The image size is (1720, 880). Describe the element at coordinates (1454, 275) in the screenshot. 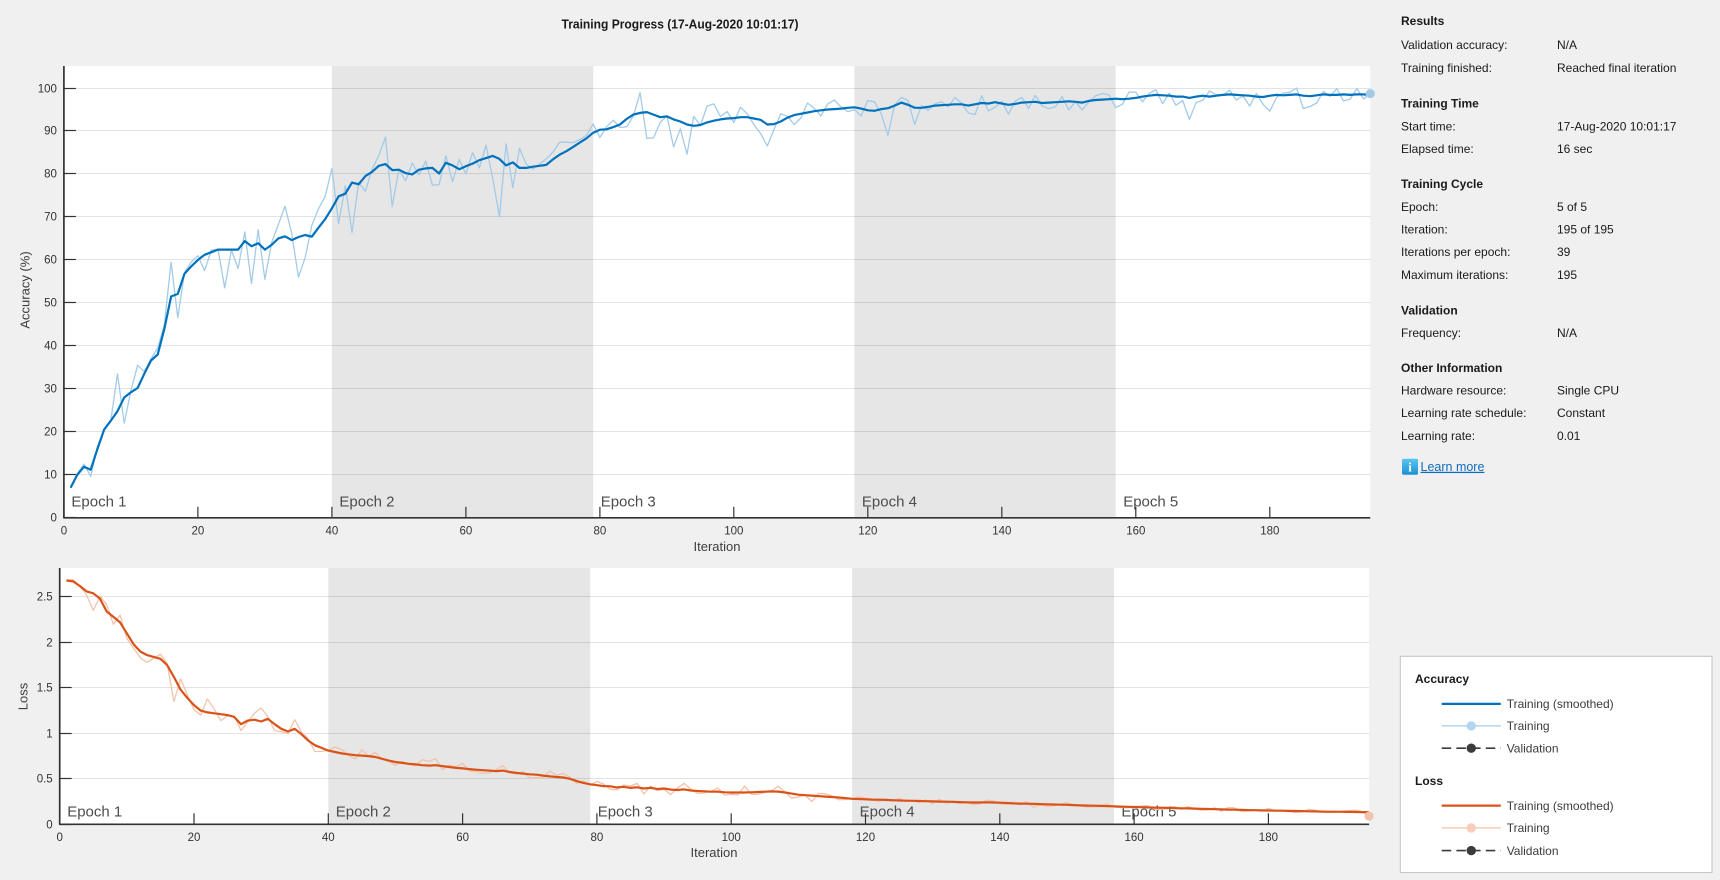

I see `svg-text: Maximum iterations:` at that location.